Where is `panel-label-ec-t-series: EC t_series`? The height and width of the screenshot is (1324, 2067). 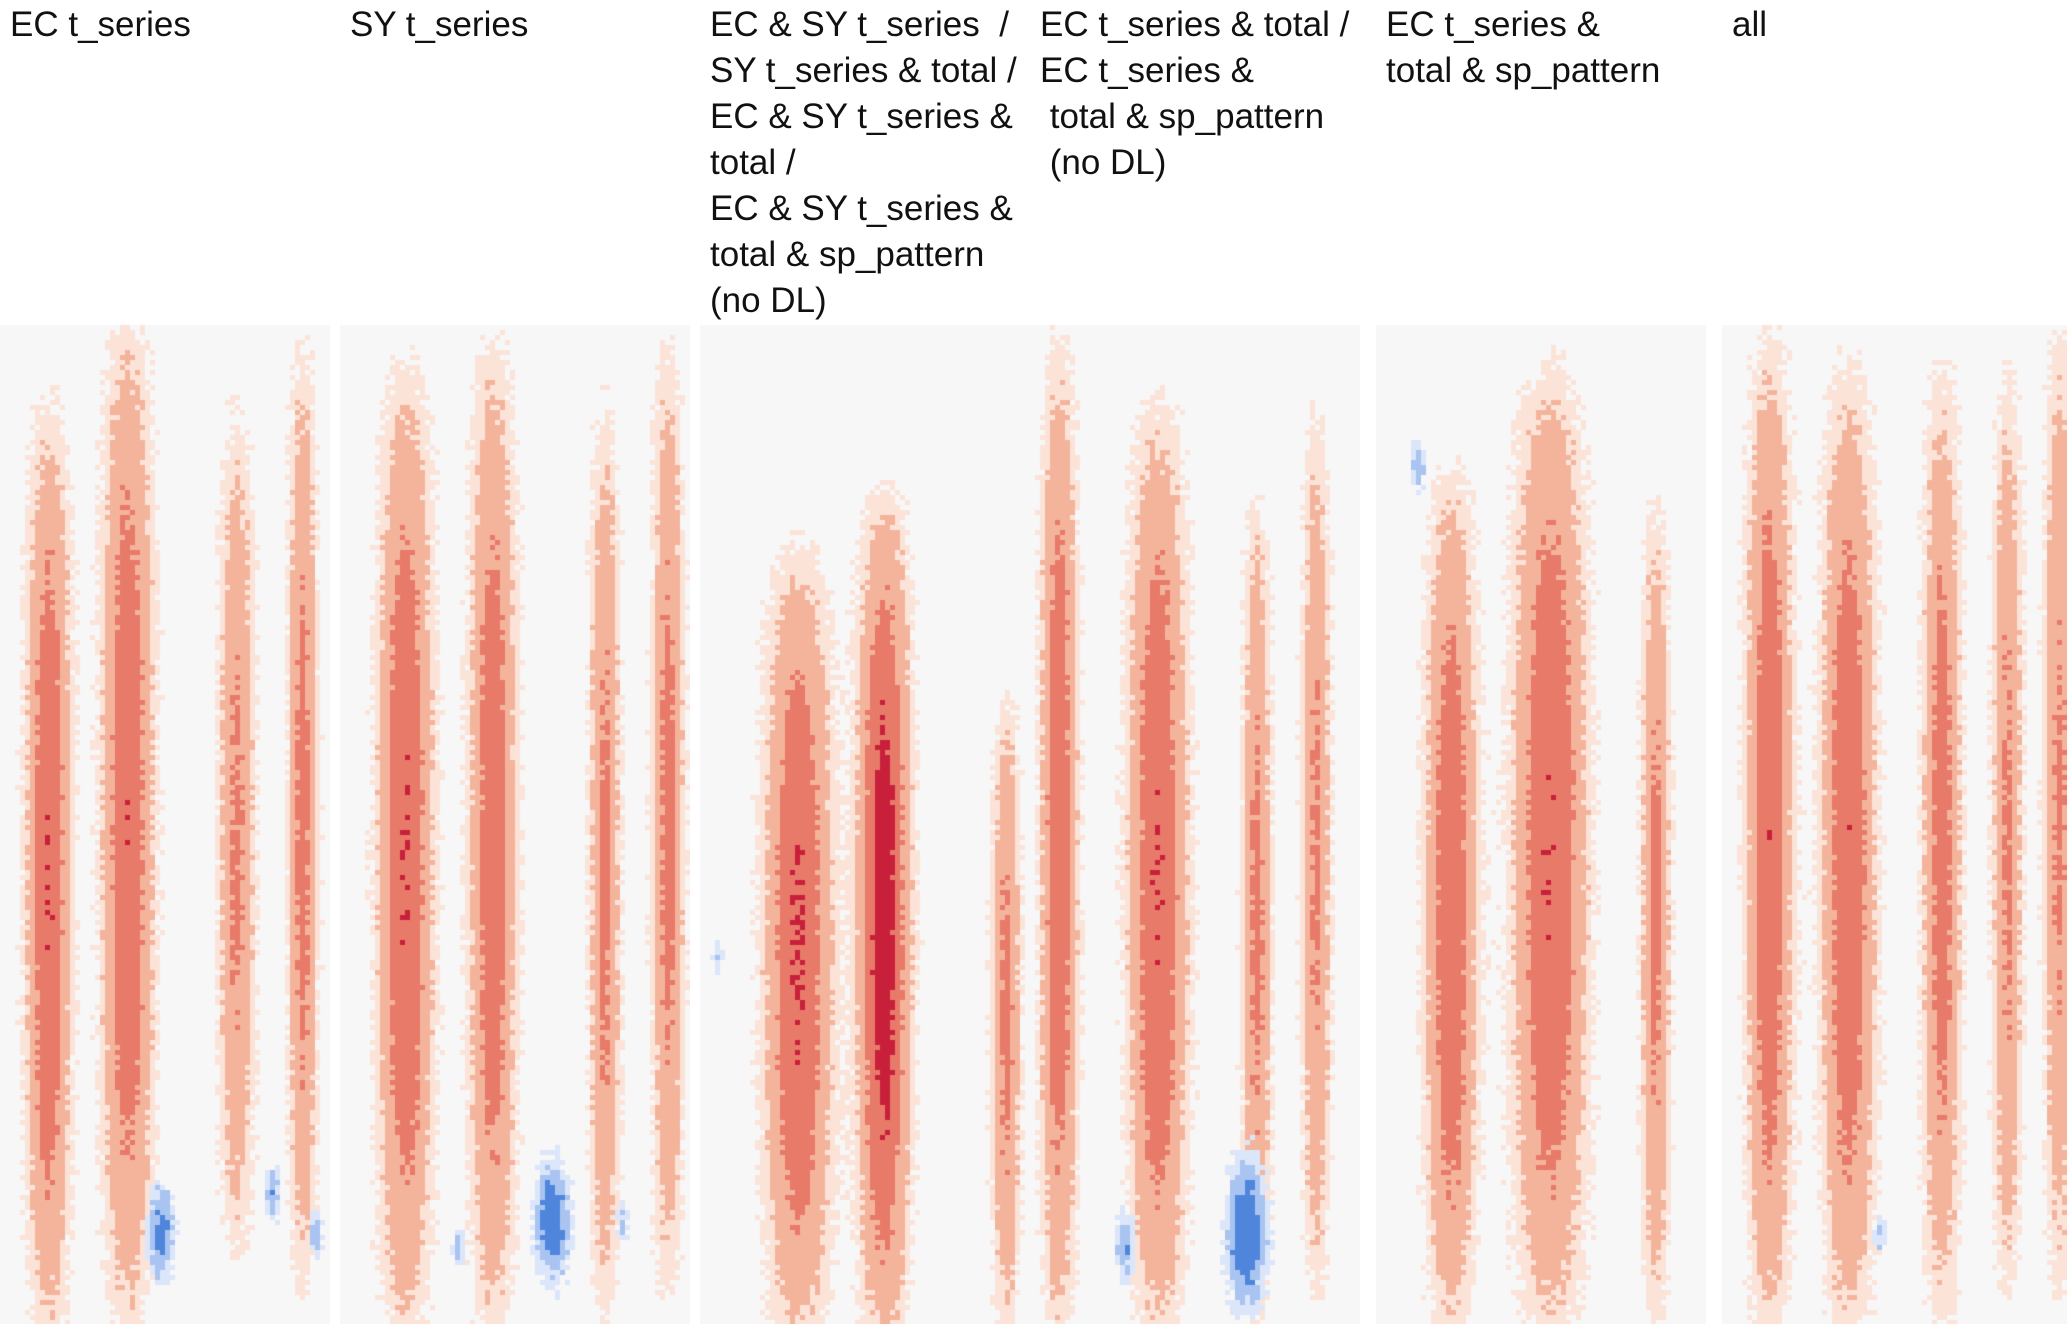
panel-label-ec-t-series: EC t_series is located at coordinates (100, 24).